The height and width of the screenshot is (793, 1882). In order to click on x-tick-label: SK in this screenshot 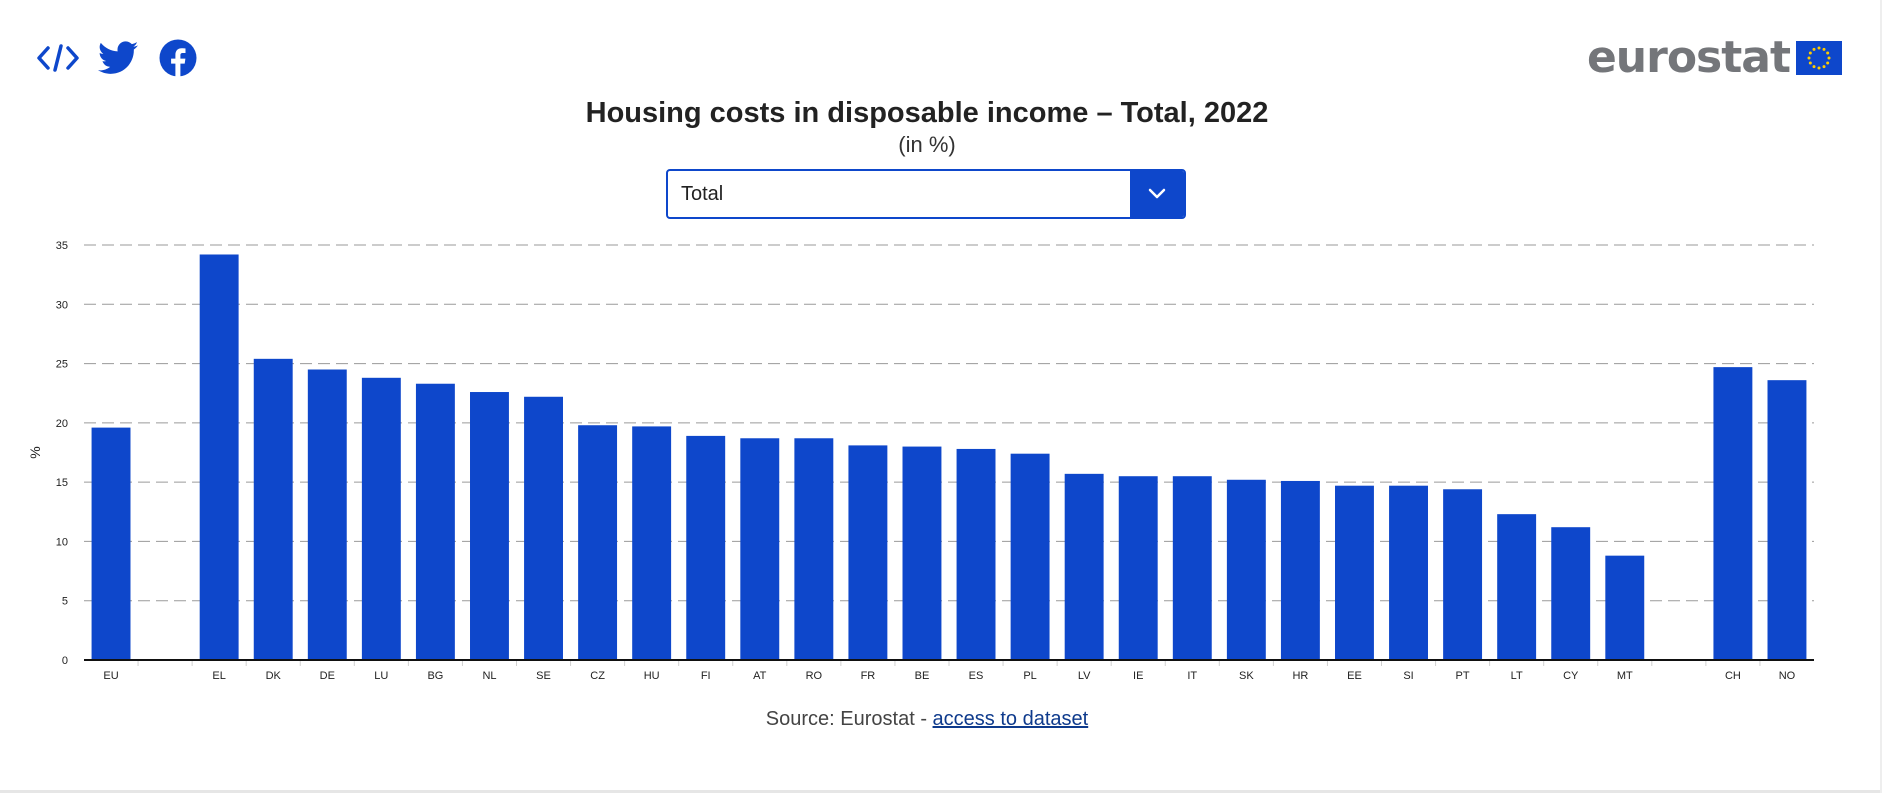, I will do `click(1246, 676)`.